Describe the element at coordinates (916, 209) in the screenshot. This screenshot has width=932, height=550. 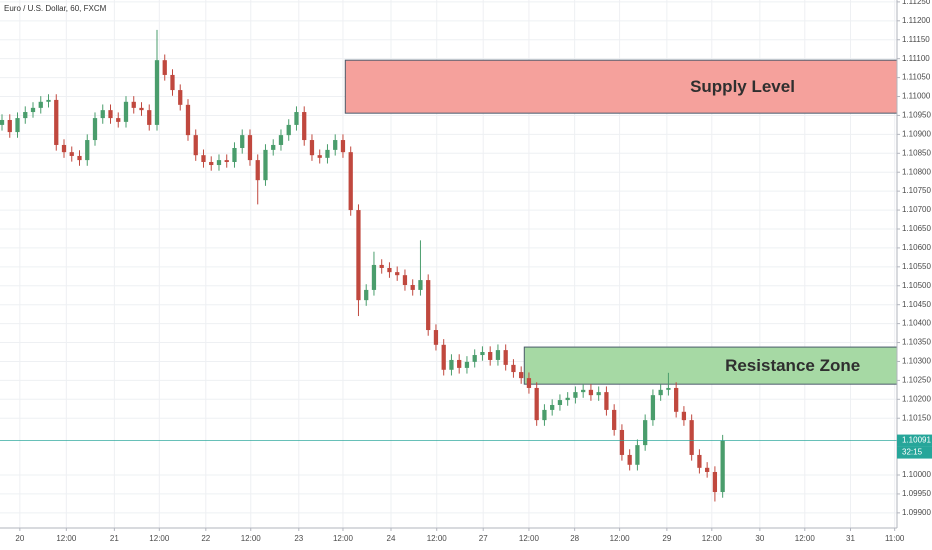
I see `y-tick-label: 1.10700` at that location.